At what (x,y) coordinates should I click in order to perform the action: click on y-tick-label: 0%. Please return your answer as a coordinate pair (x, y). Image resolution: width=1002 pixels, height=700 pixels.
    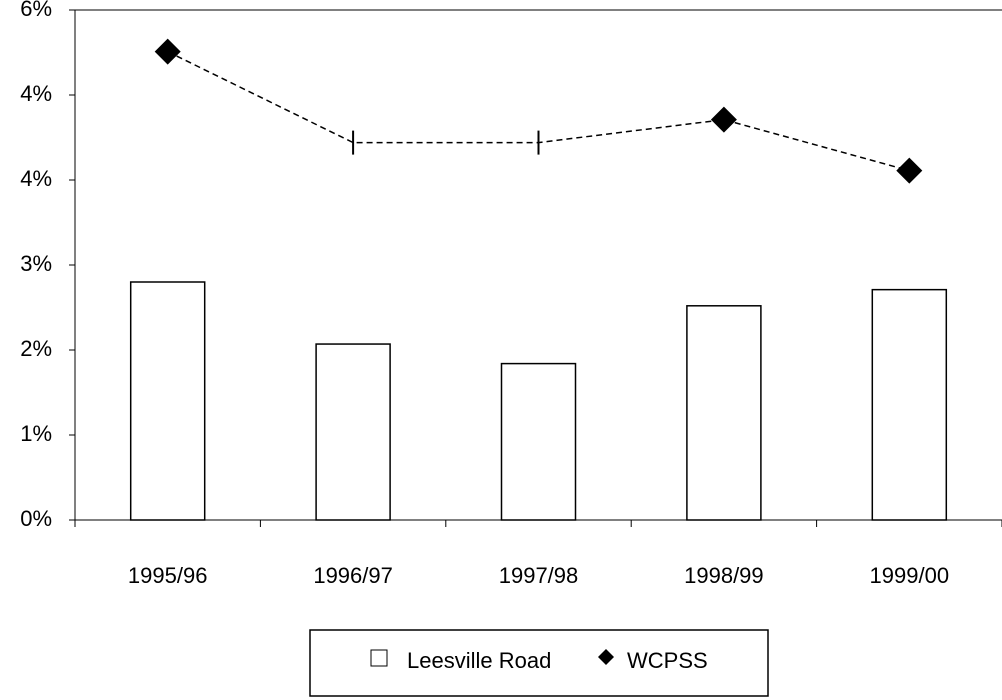
    Looking at the image, I should click on (36, 518).